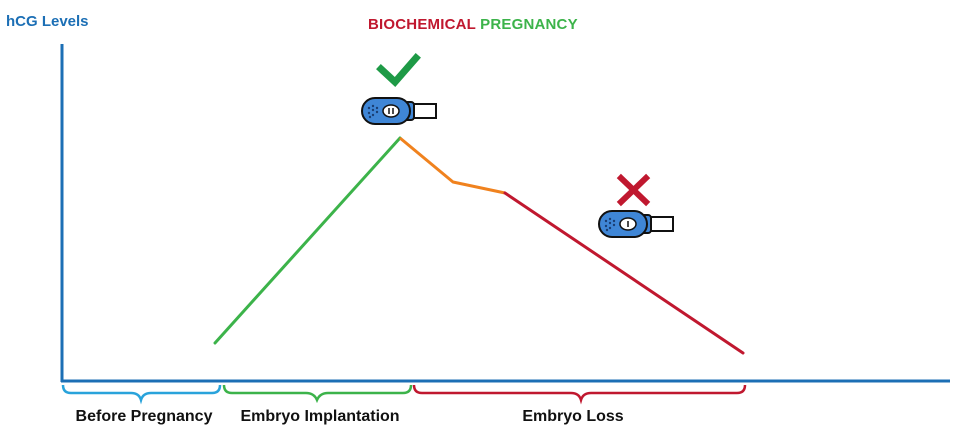 This screenshot has height=437, width=980. I want to click on title-part-biochemical: BIOCHEMICAL, so click(422, 24).